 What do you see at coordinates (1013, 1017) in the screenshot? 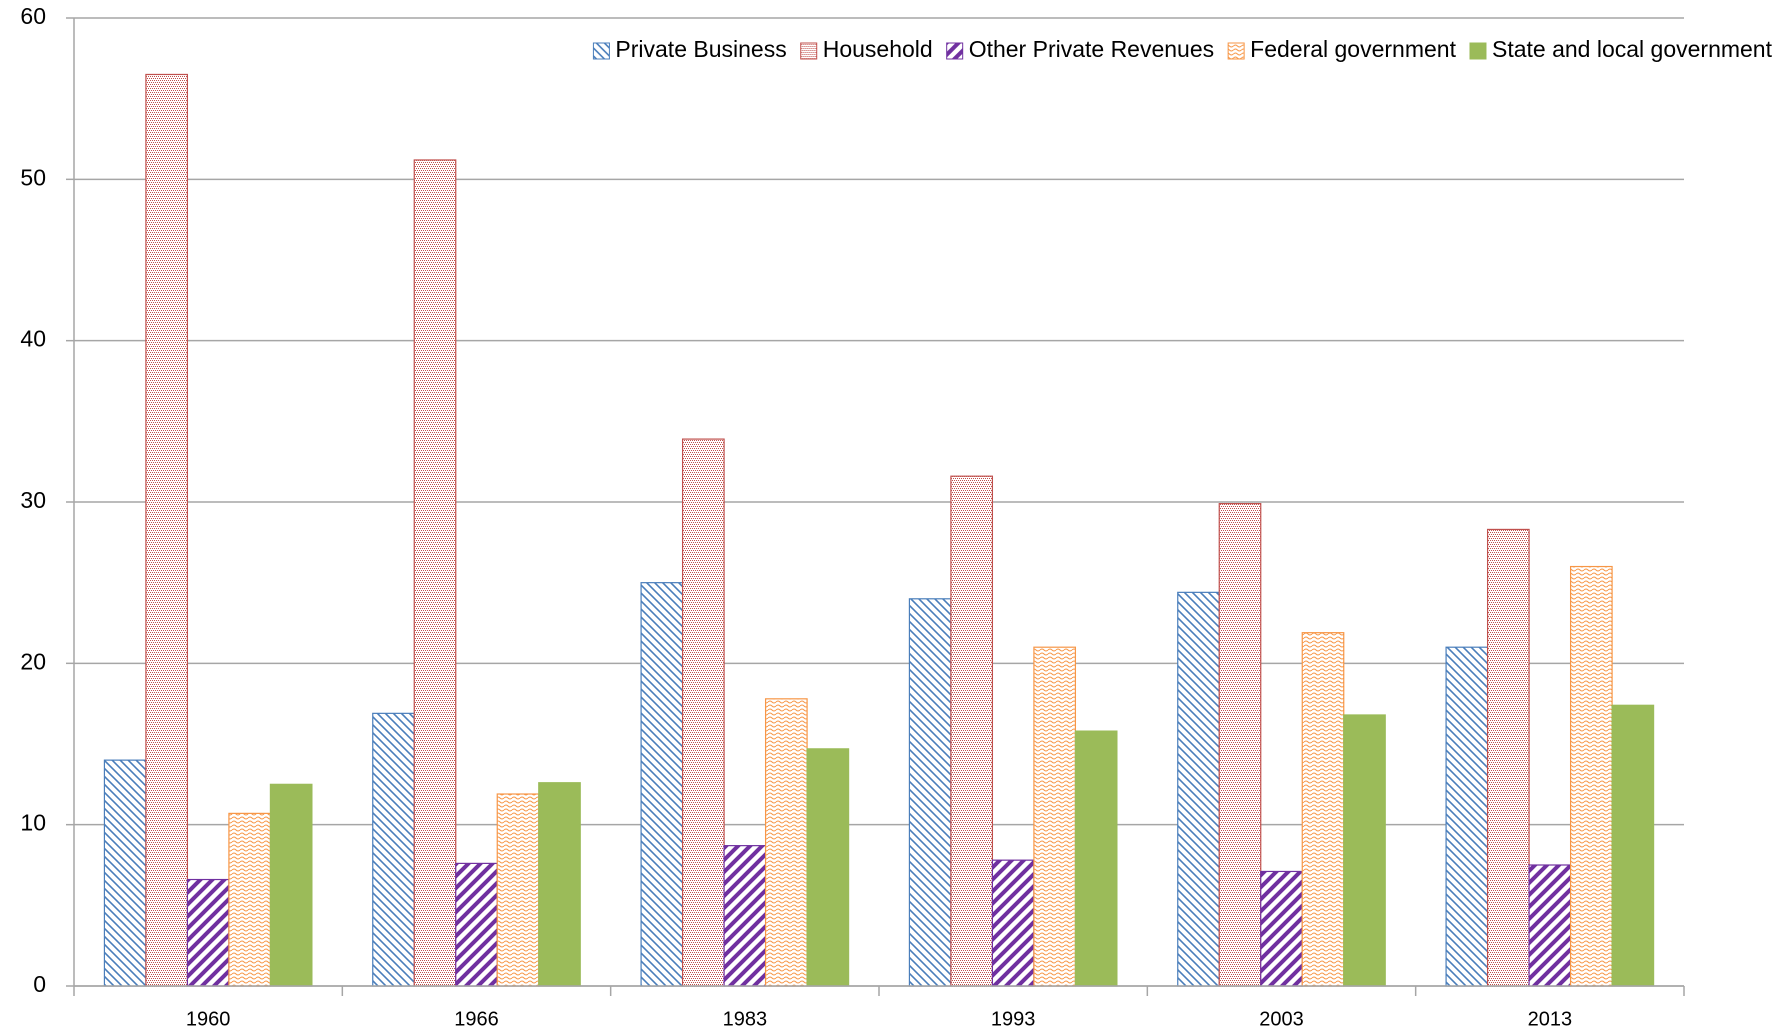
I see `x-tick-label: 1993` at bounding box center [1013, 1017].